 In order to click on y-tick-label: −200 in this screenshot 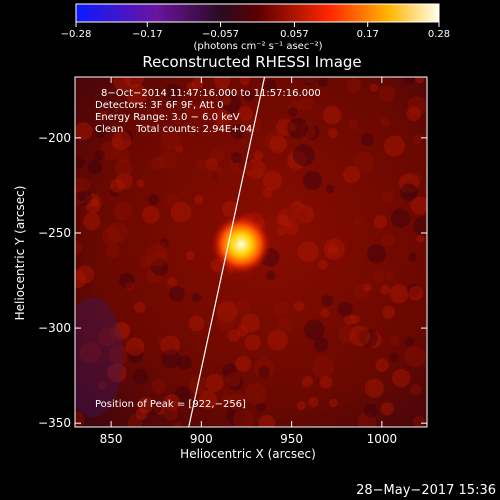, I will do `click(54, 138)`.